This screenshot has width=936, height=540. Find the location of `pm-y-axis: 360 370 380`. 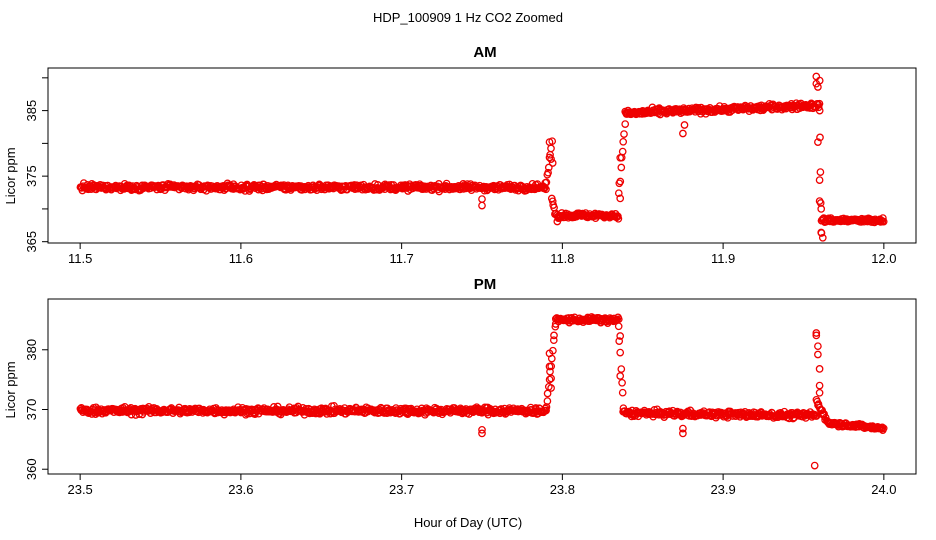

pm-y-axis: 360 370 380 is located at coordinates (36, 409).